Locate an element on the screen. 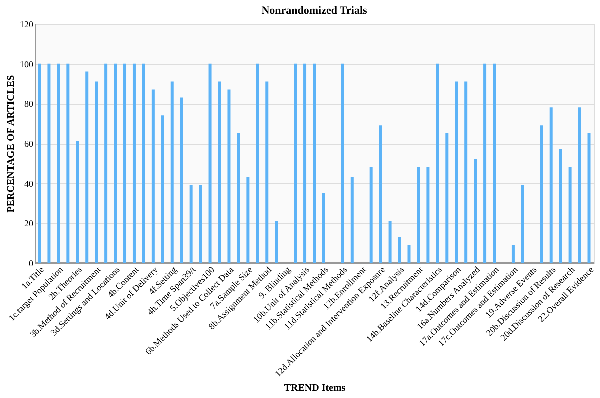 The height and width of the screenshot is (398, 600). y-tick-label: 0 is located at coordinates (31, 263).